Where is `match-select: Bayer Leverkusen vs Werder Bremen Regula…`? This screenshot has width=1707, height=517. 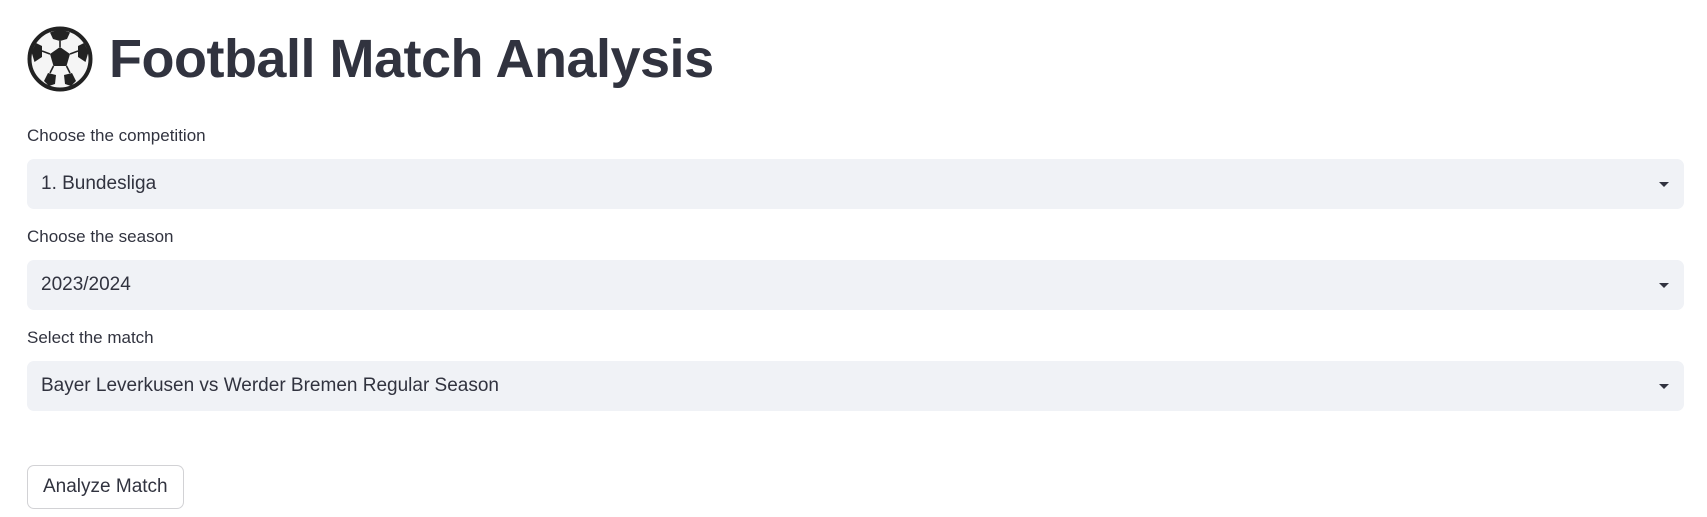
match-select: Bayer Leverkusen vs Werder Bremen Regula… is located at coordinates (855, 386).